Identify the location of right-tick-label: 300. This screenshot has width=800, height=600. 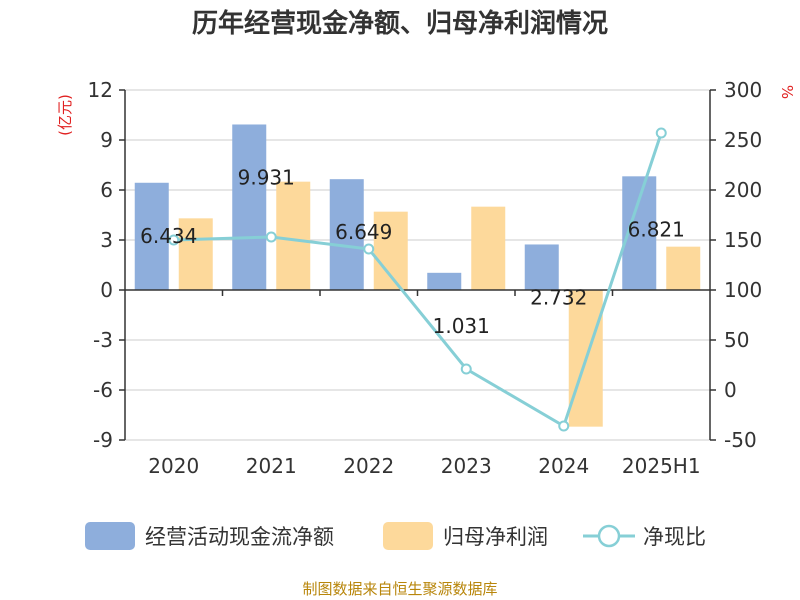
(743, 90).